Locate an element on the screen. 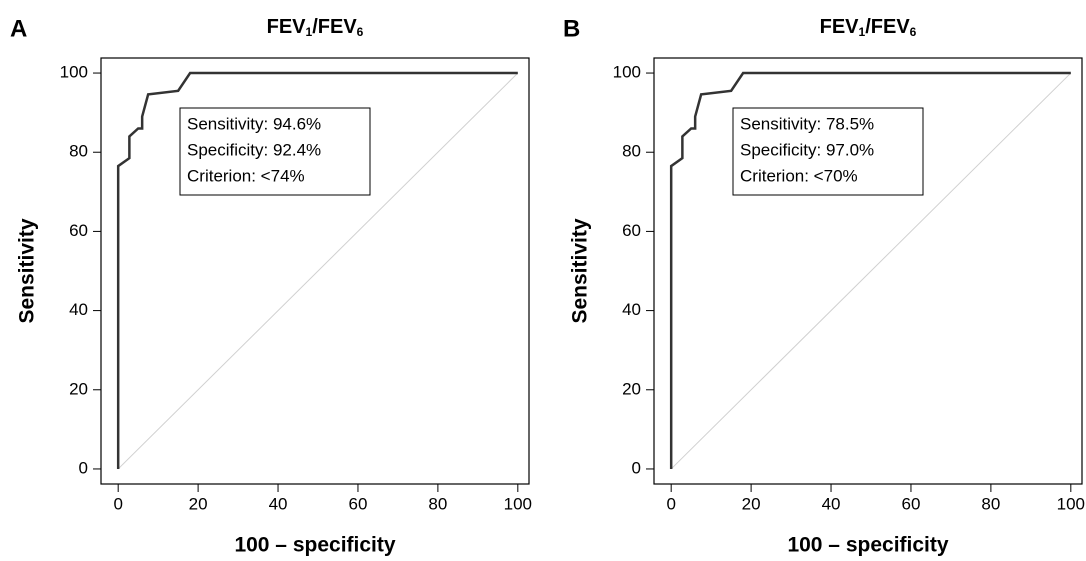 The width and height of the screenshot is (1086, 561). panel-label: B is located at coordinates (571, 28).